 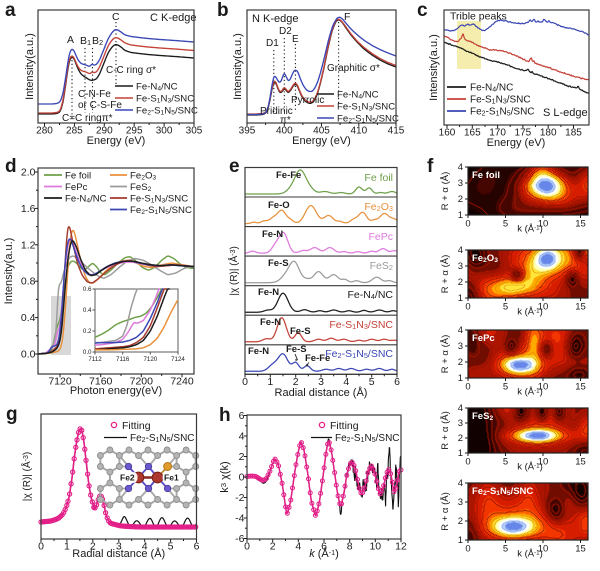 I want to click on svg-text: B2, so click(x=97, y=41).